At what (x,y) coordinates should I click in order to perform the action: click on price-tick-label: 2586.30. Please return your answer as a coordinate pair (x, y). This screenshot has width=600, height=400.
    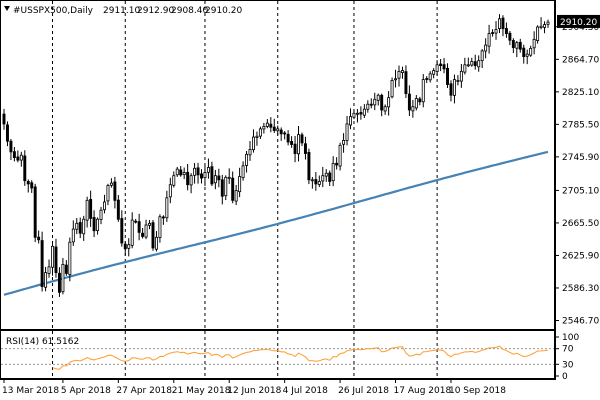
    Looking at the image, I should click on (580, 289).